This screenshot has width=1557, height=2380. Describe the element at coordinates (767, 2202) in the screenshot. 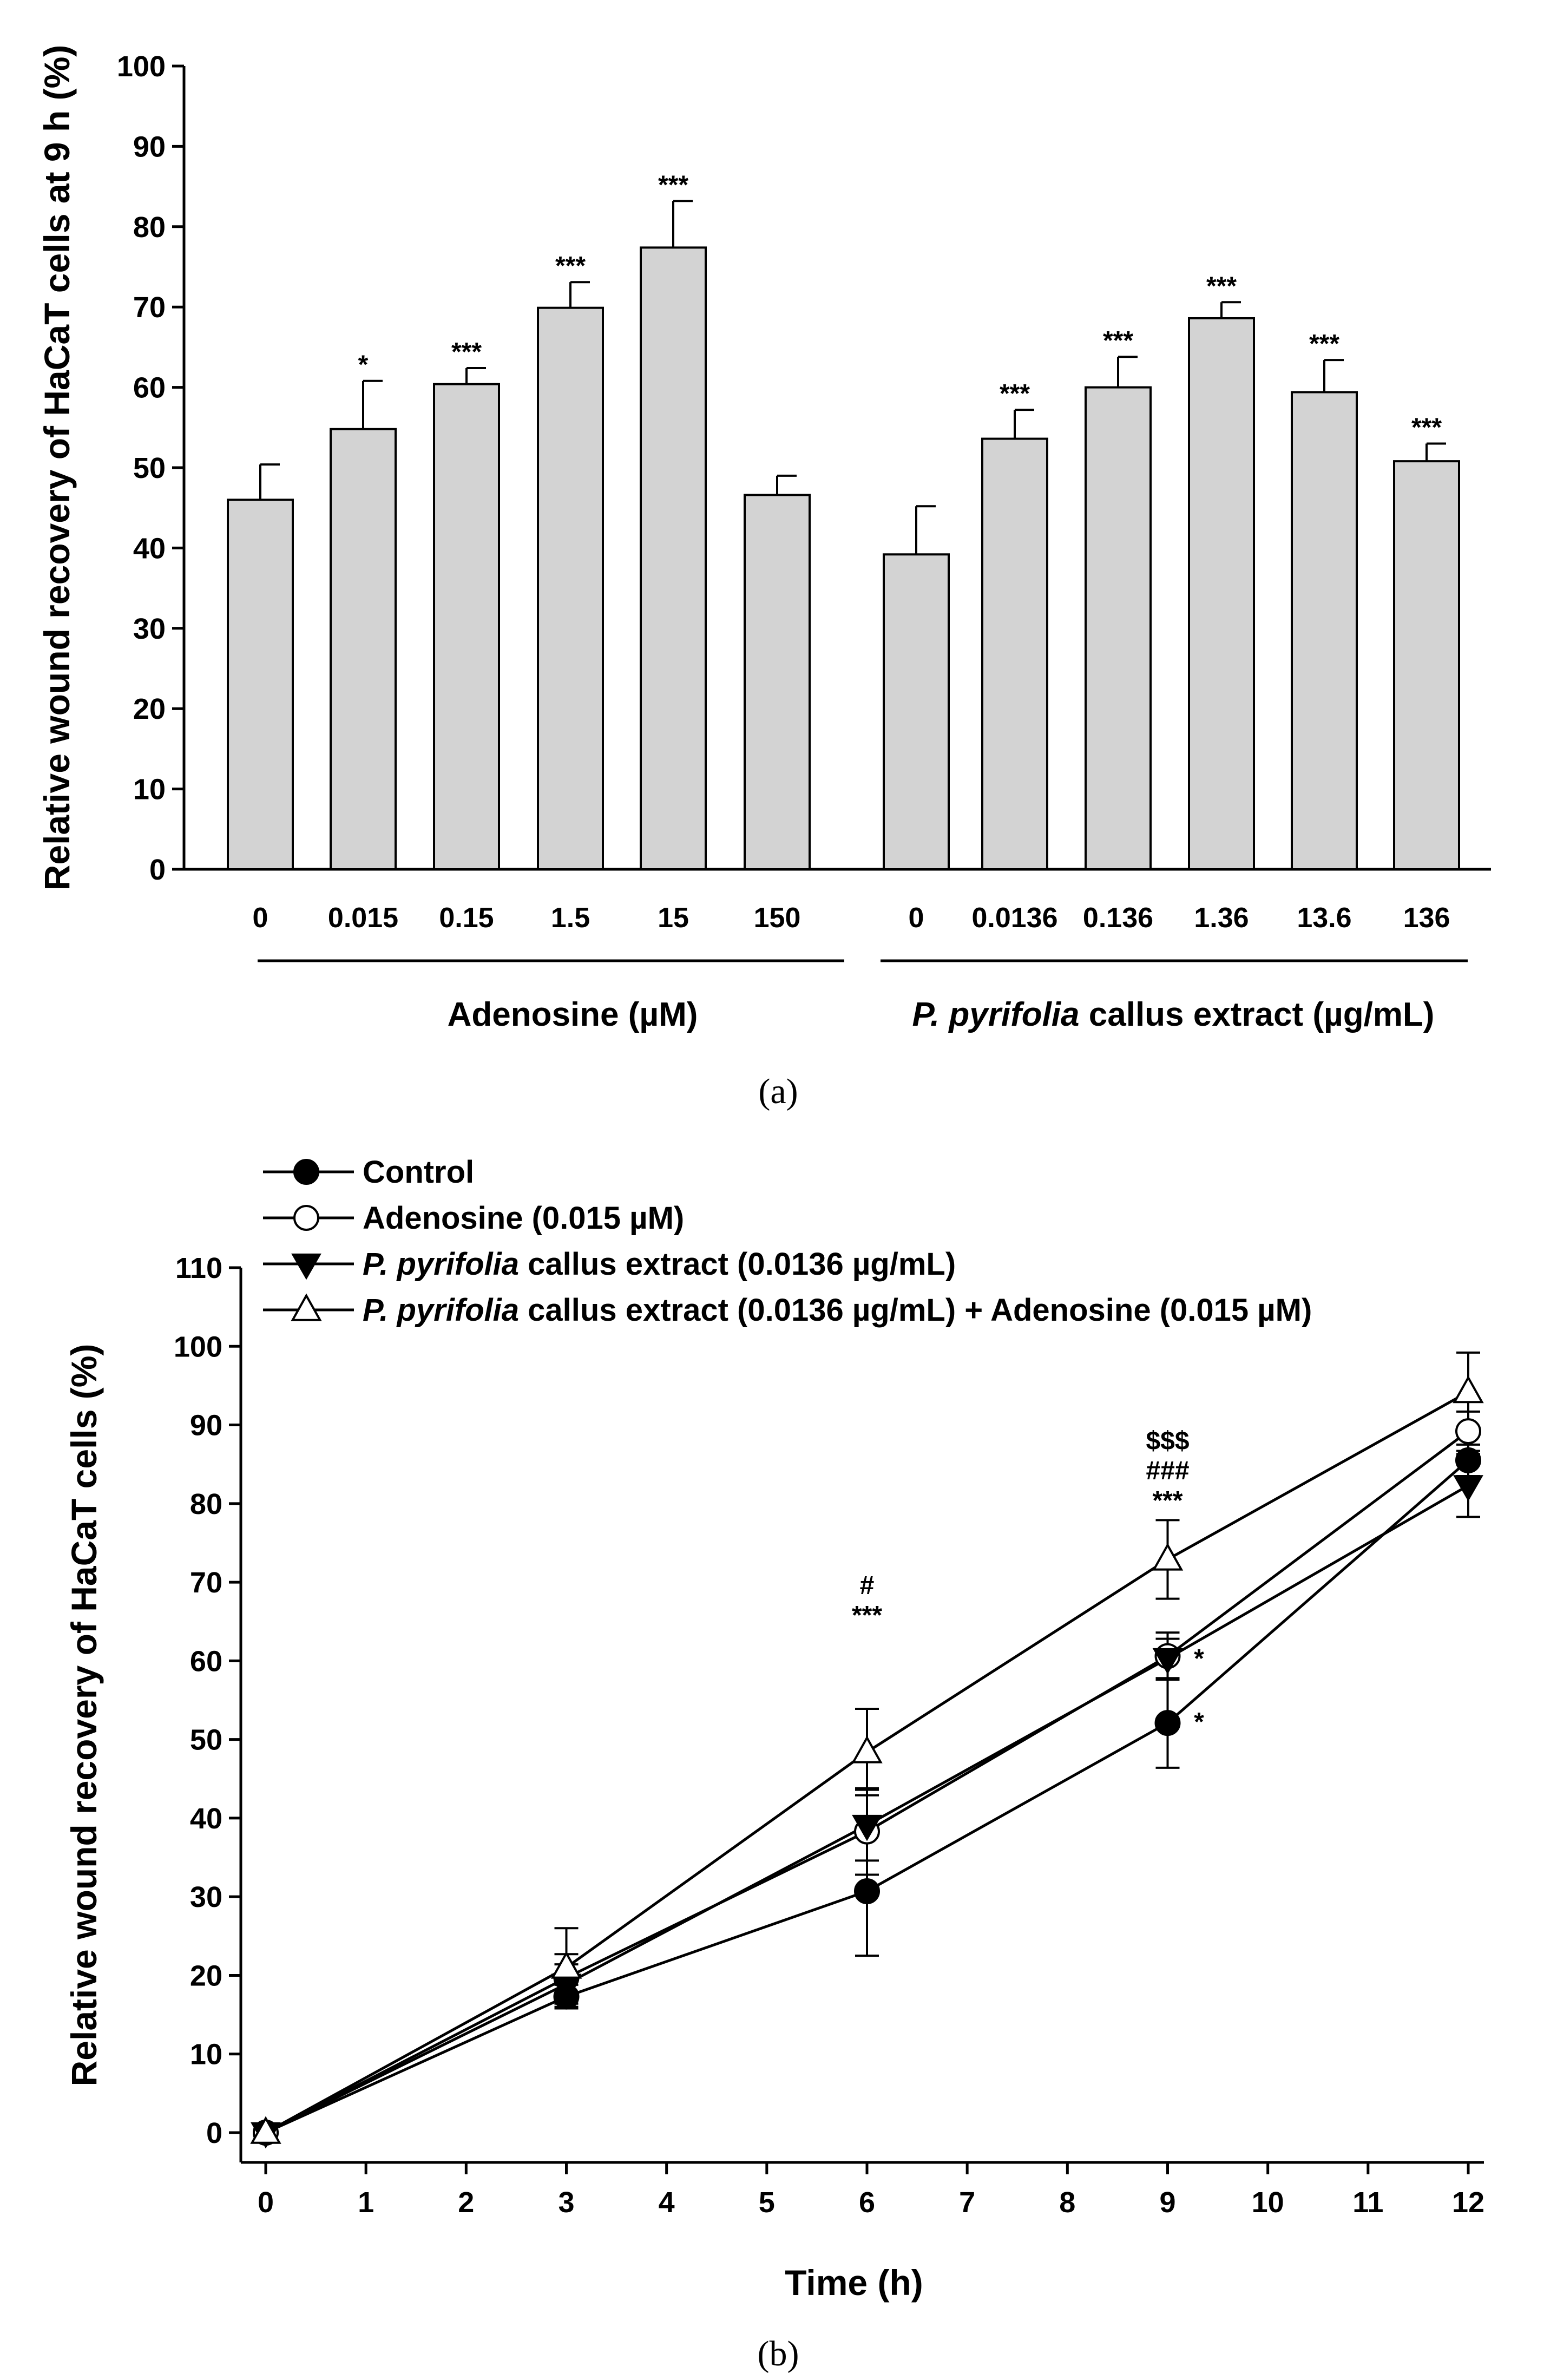

I see `x-tick-label-b: 5` at that location.